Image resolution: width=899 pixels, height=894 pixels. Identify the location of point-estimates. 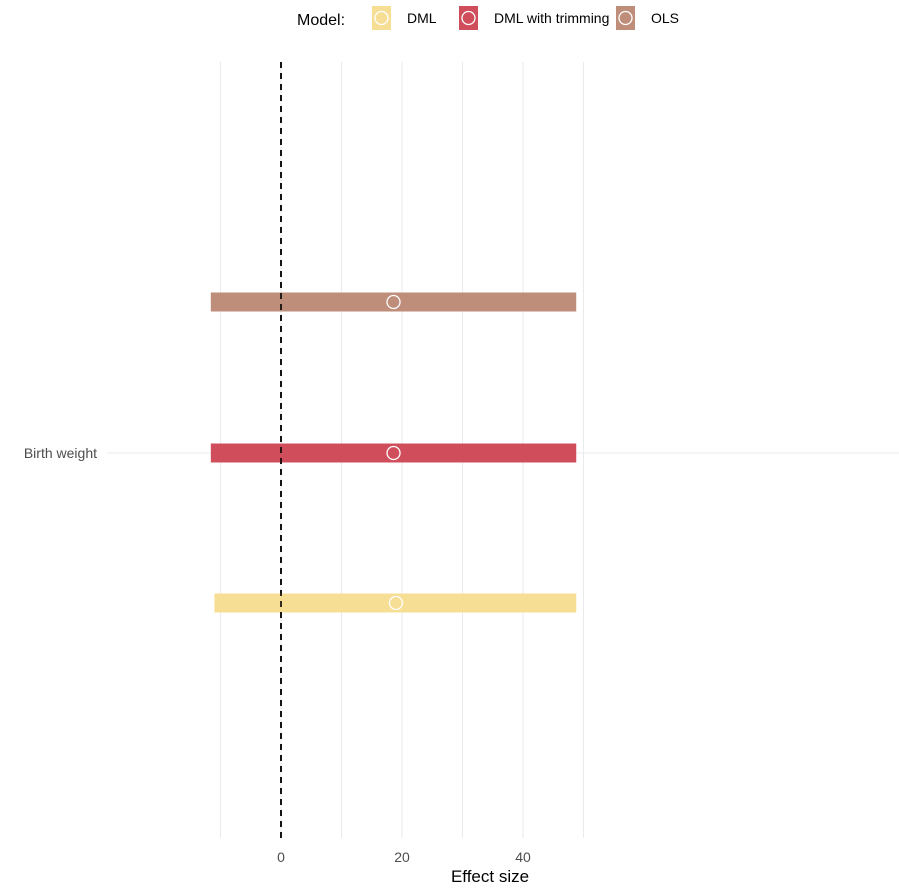
(395, 452).